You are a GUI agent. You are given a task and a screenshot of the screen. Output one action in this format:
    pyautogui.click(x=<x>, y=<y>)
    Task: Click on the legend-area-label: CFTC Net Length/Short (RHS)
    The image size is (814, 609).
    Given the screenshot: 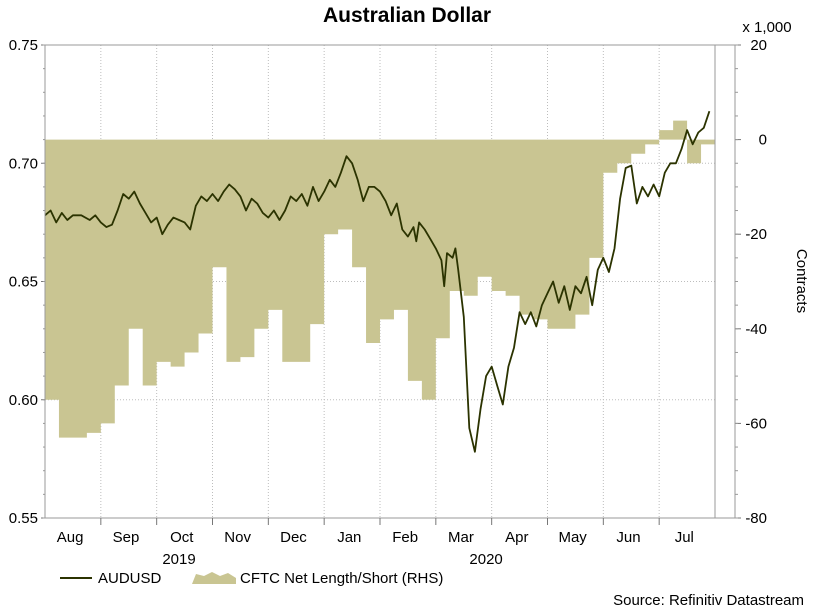 What is the action you would take?
    pyautogui.click(x=341, y=578)
    